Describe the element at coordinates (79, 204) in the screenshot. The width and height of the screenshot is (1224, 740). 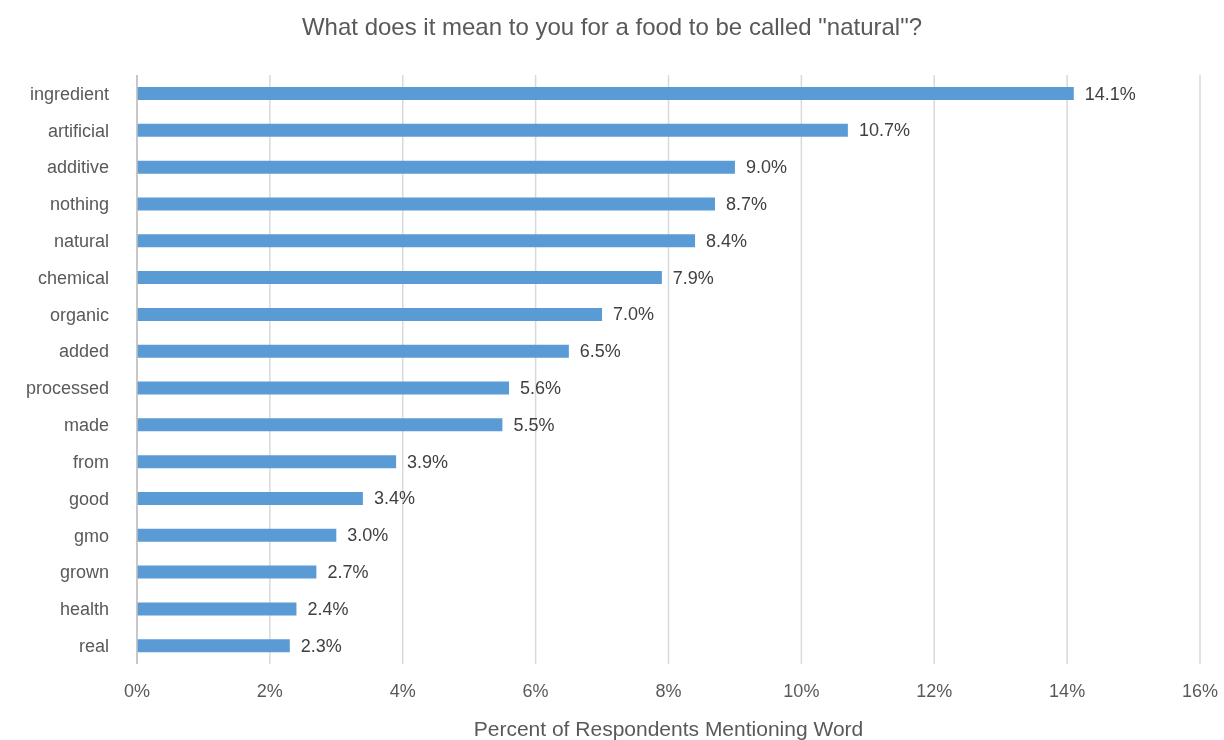
I see `y-tick-label: nothing` at that location.